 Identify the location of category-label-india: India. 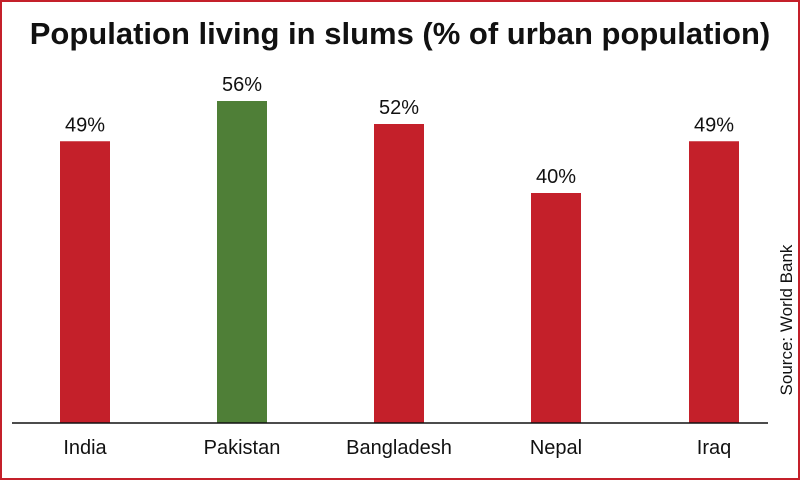
(85, 448).